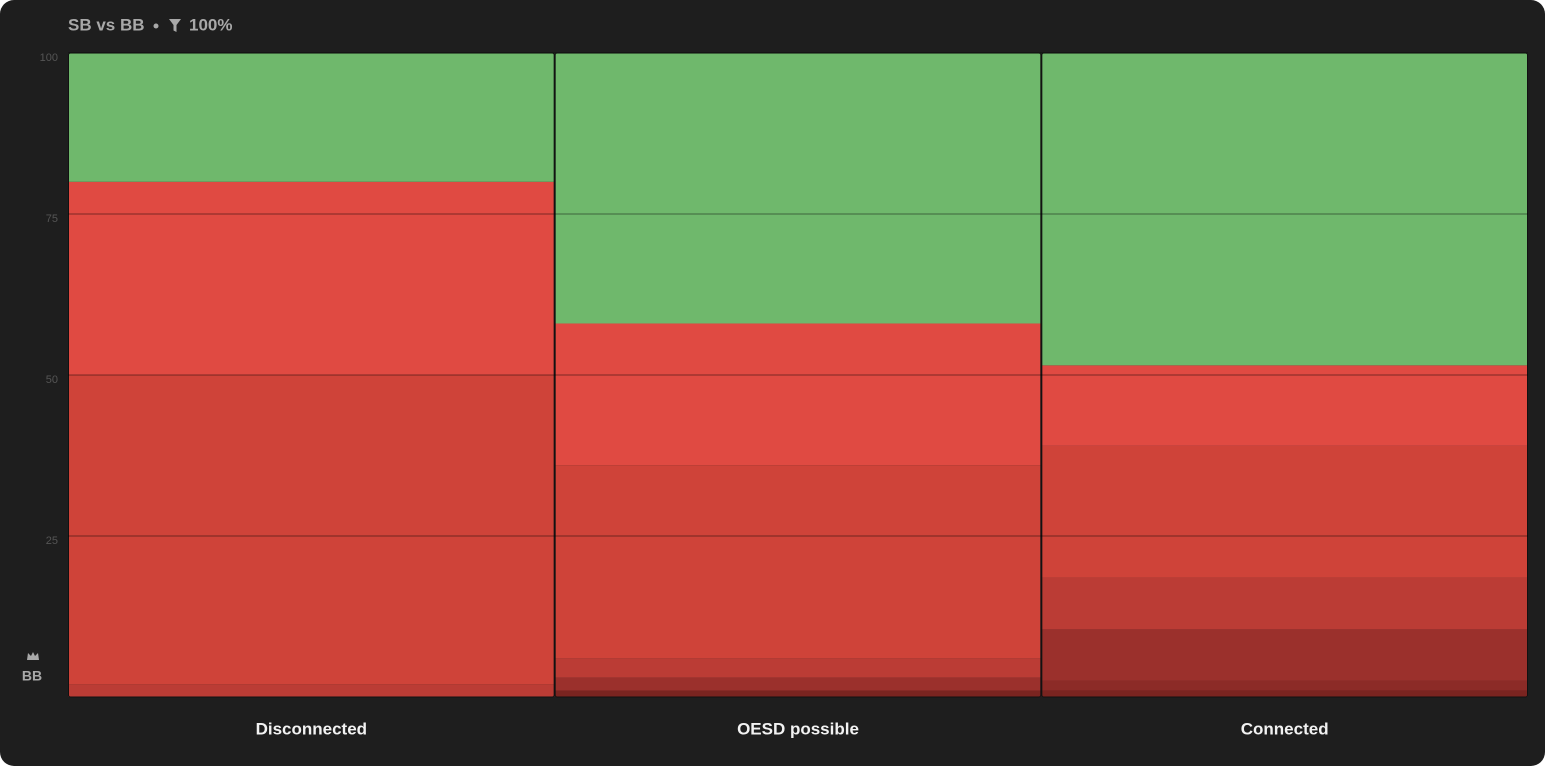 The height and width of the screenshot is (766, 1545). Describe the element at coordinates (1285, 728) in the screenshot. I see `x-tick-label: Connected` at that location.